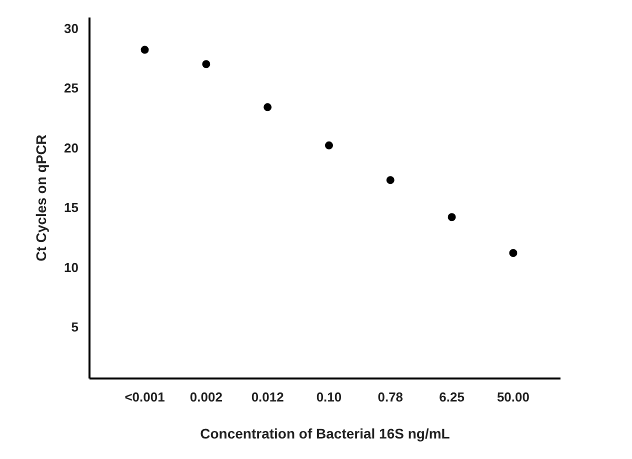 The height and width of the screenshot is (459, 632). What do you see at coordinates (71, 208) in the screenshot?
I see `y-tick-label: 15` at bounding box center [71, 208].